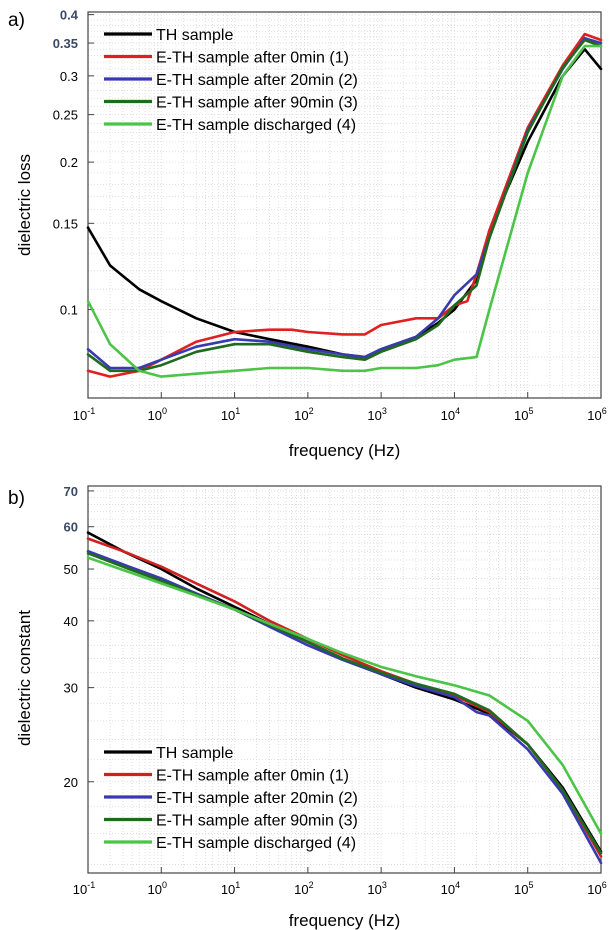  Describe the element at coordinates (69, 310) in the screenshot. I see `y-tick-label: 0.1` at that location.